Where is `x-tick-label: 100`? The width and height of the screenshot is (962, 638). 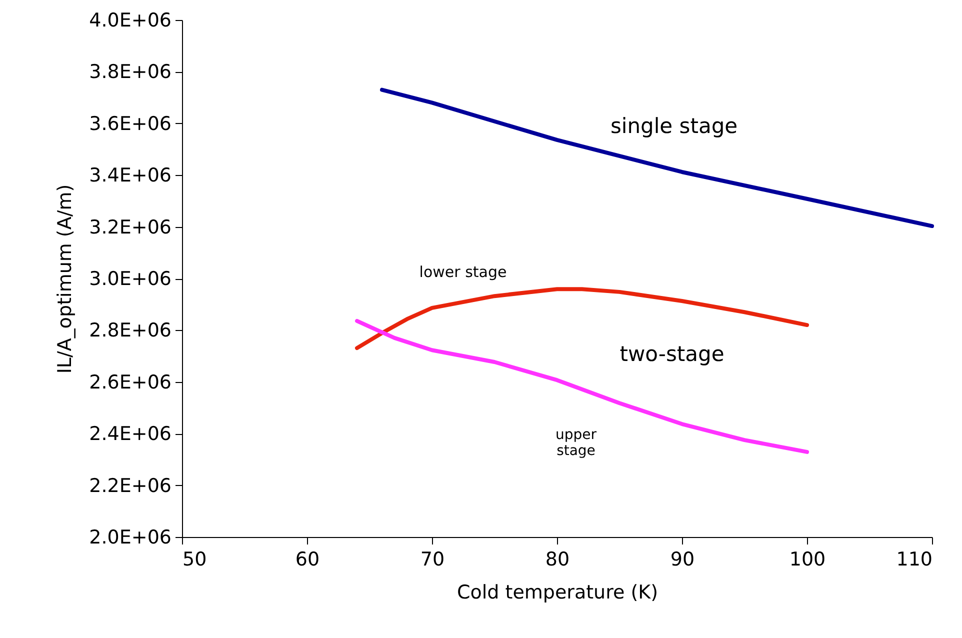 x-tick-label: 100 is located at coordinates (807, 559).